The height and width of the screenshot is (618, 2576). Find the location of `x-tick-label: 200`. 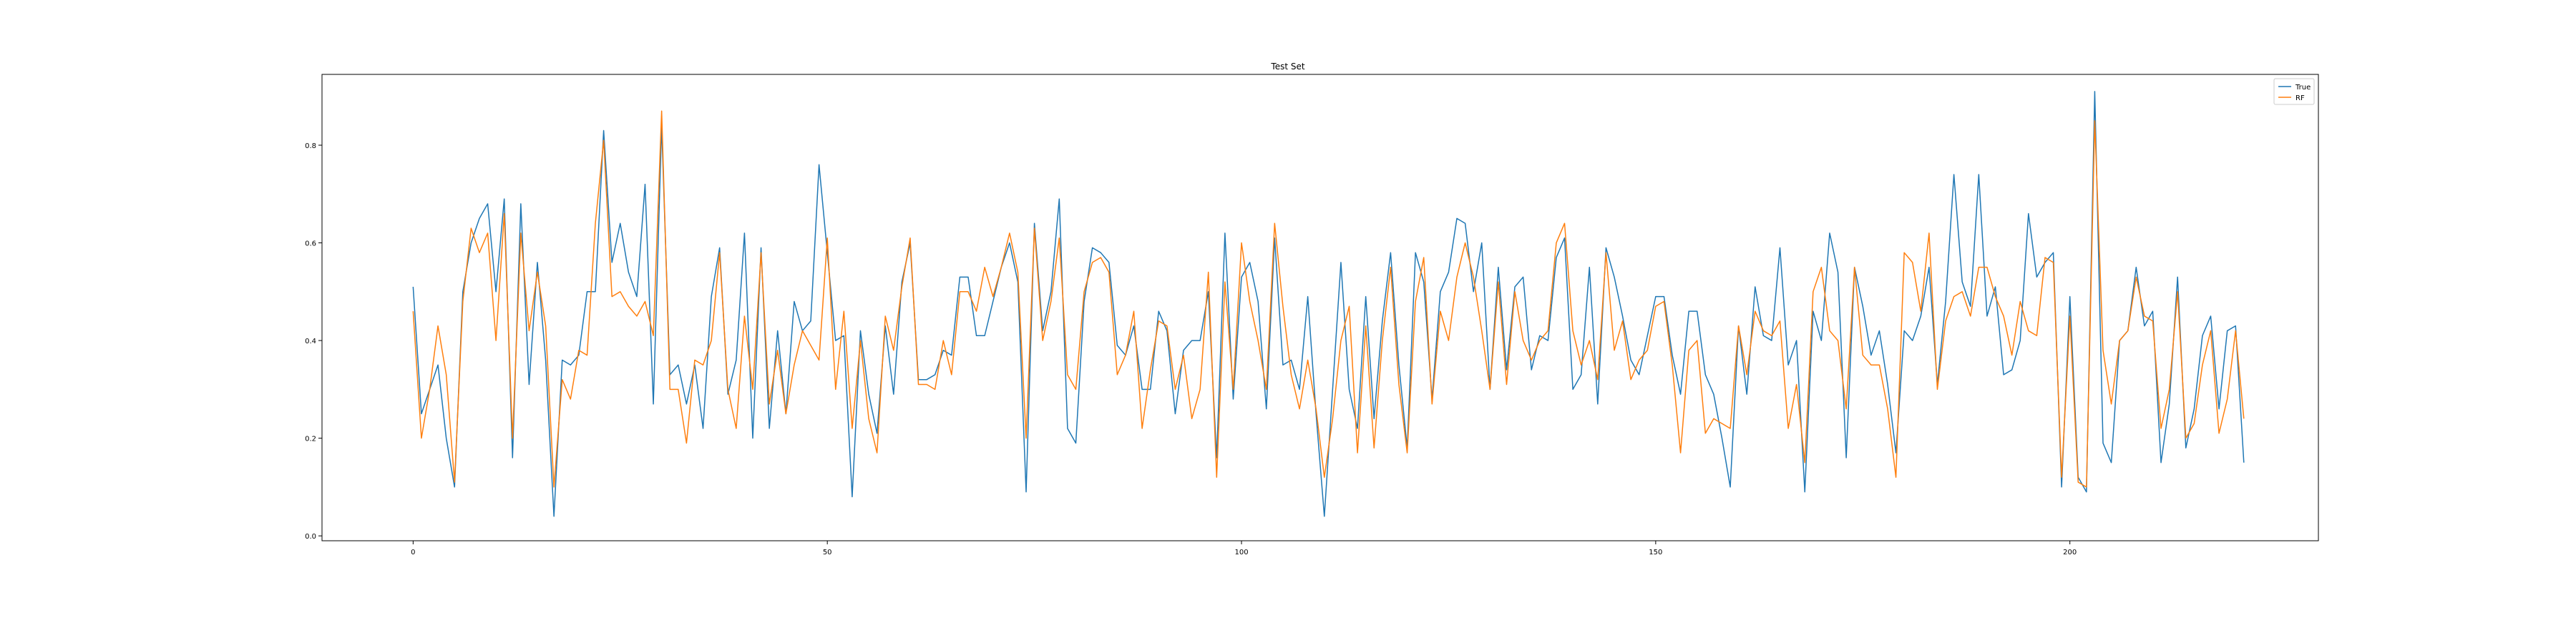

x-tick-label: 200 is located at coordinates (2070, 552).